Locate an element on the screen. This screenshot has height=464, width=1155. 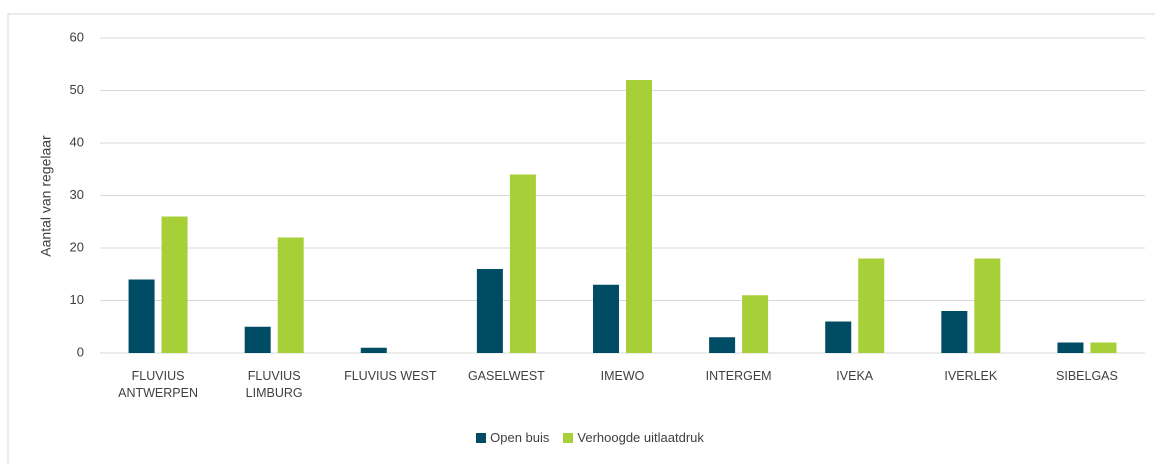
y-axis-label: Aantal van regelaar is located at coordinates (46, 196).